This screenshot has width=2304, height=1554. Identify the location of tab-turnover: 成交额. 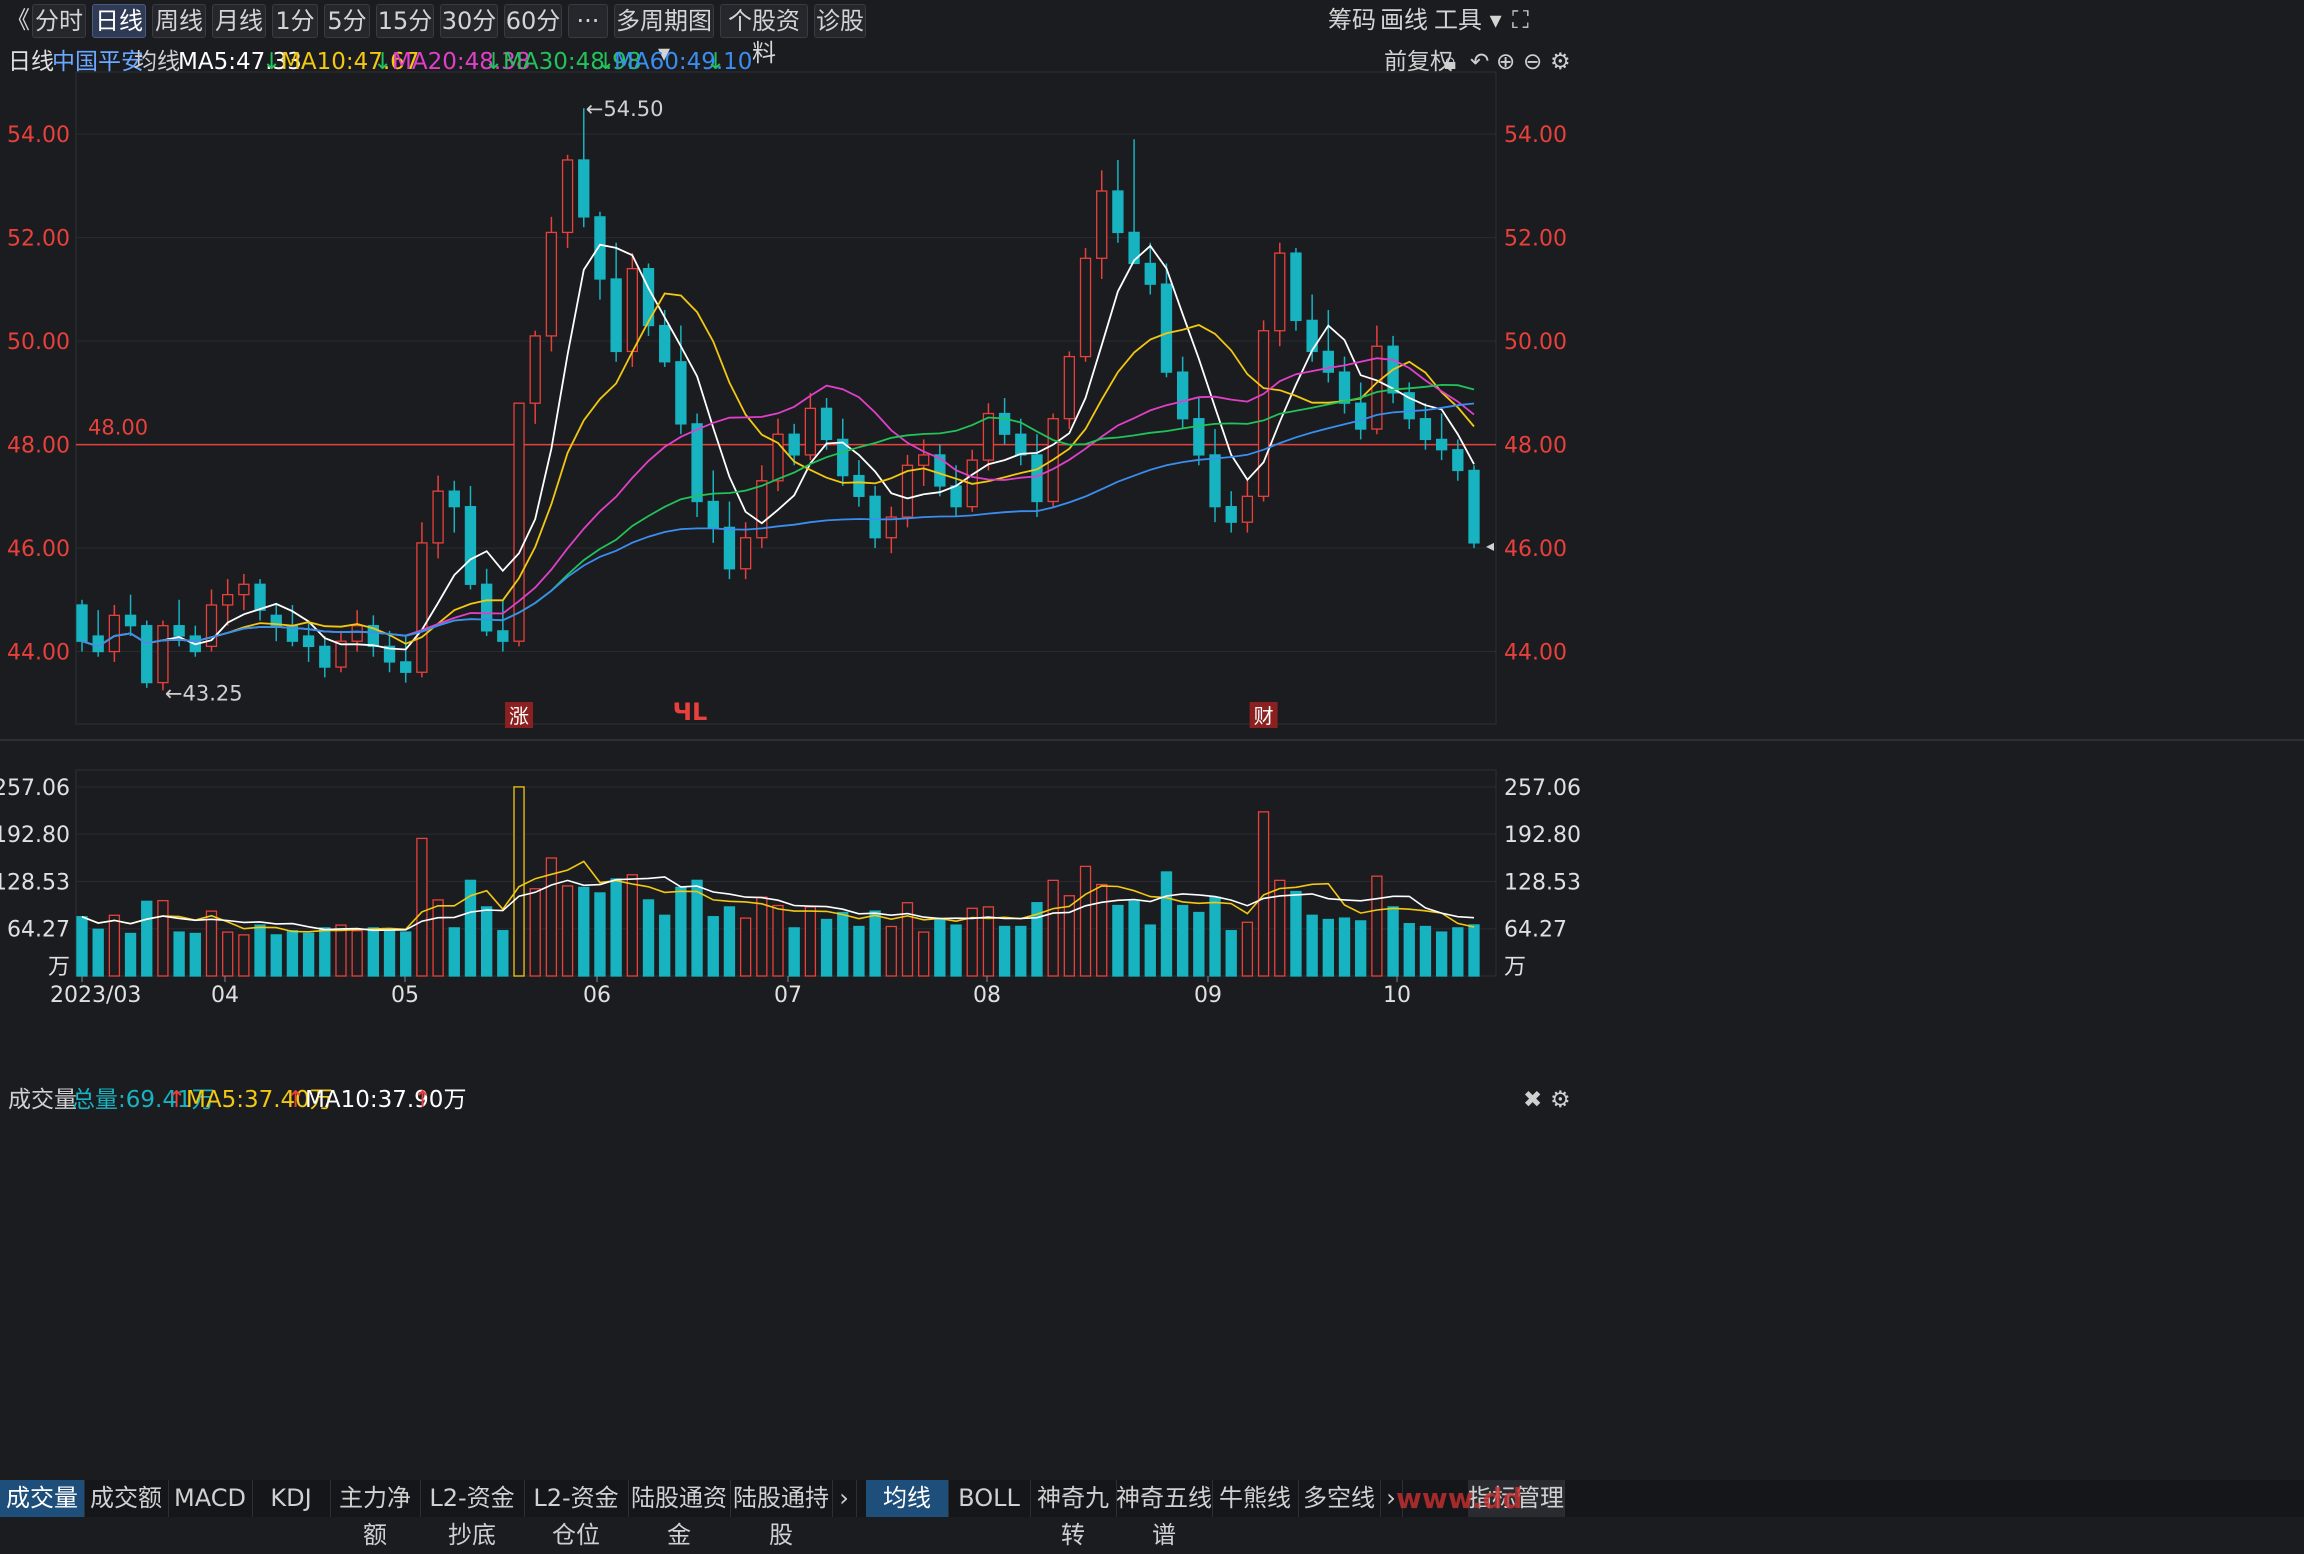
(126, 1498).